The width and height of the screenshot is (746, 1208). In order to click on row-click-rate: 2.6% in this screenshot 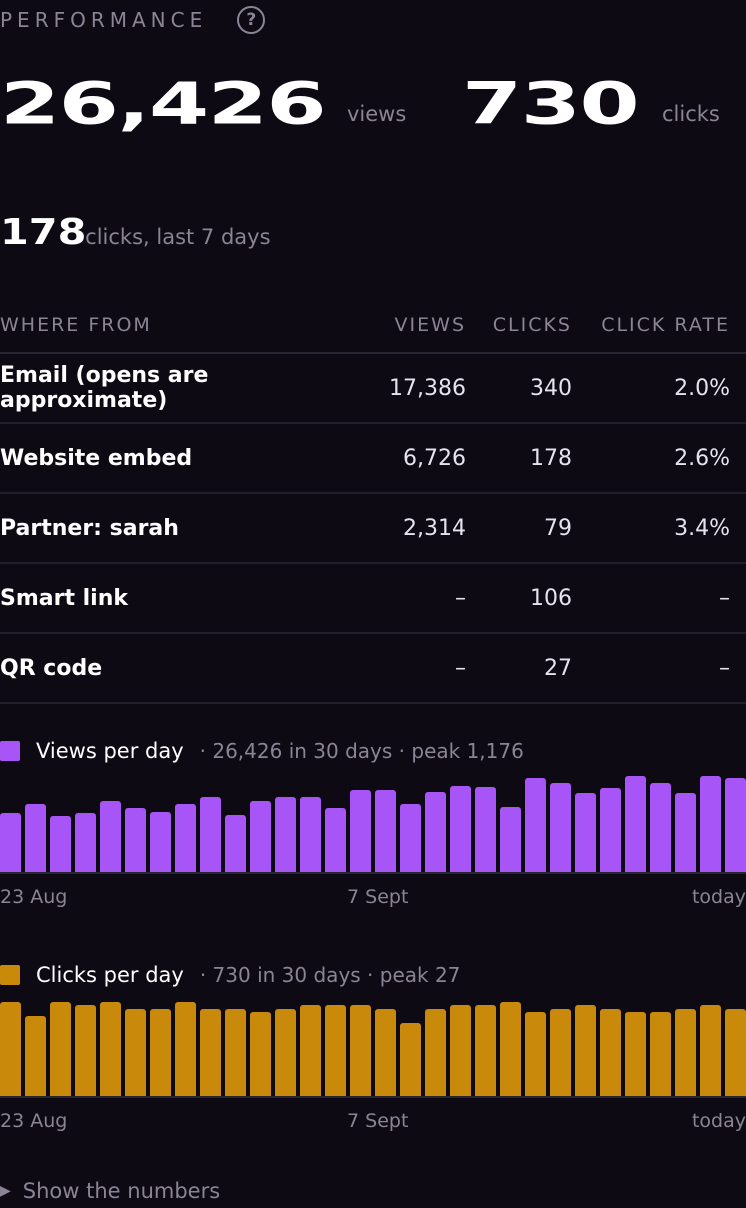, I will do `click(702, 458)`.